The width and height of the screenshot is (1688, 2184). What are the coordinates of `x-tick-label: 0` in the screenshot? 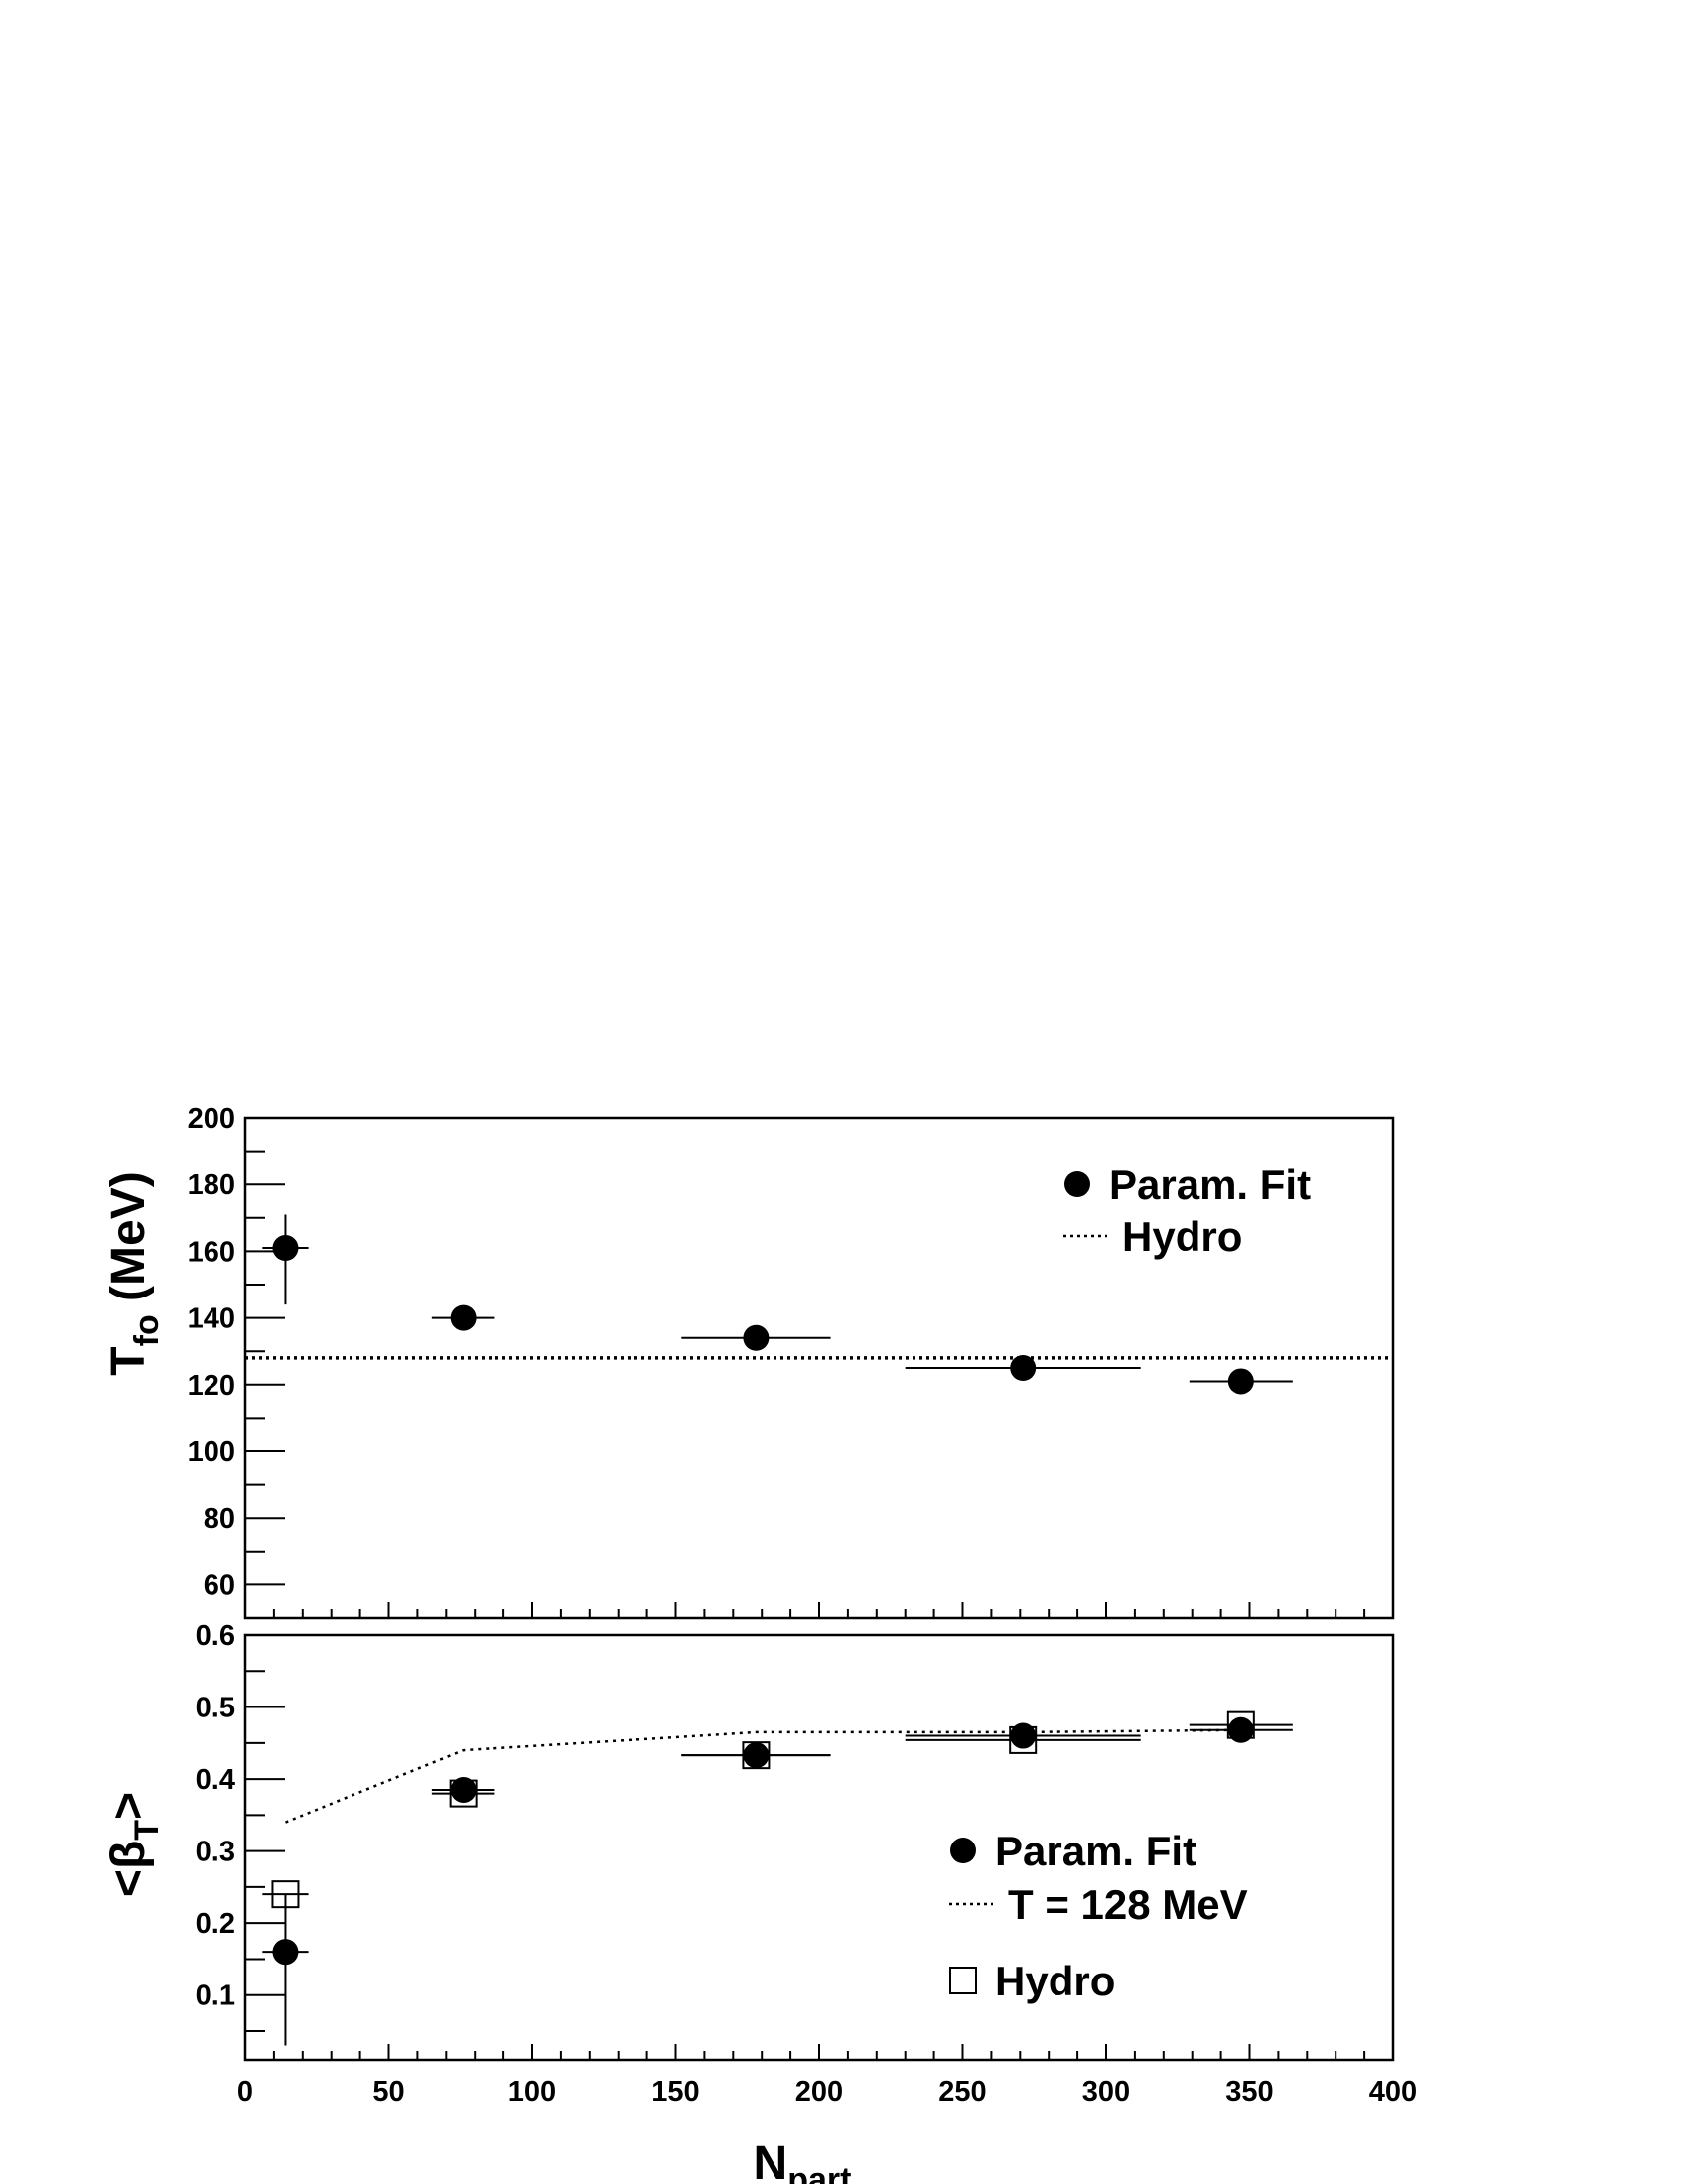 It's located at (245, 2092).